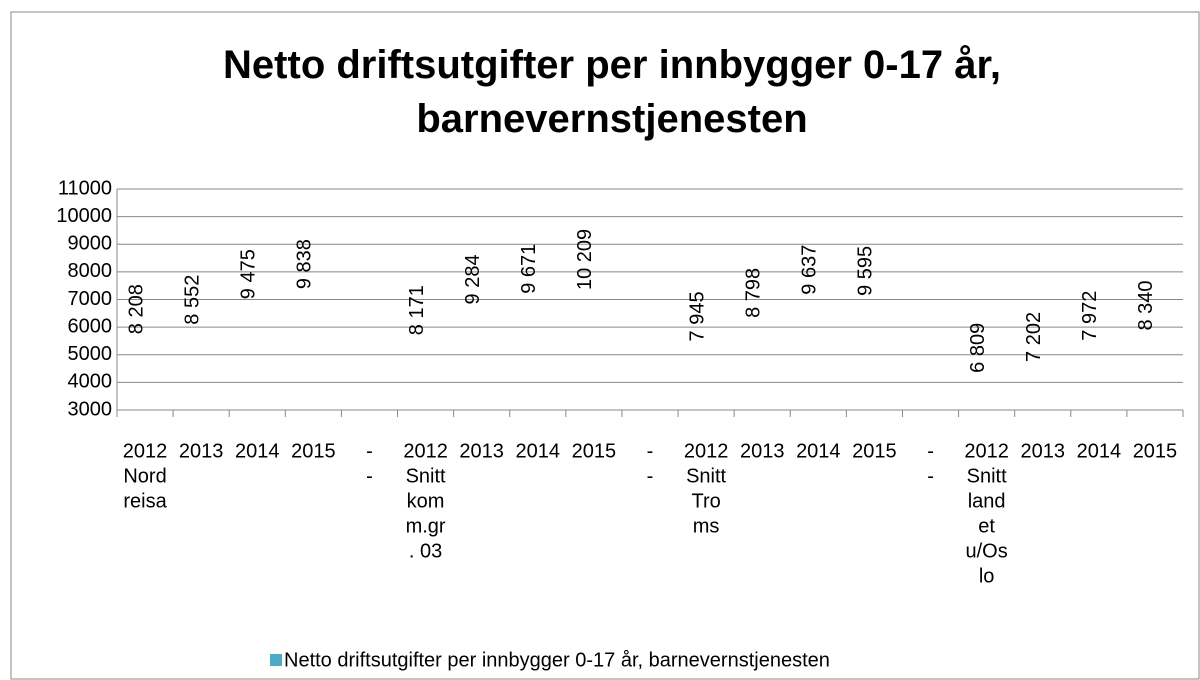 Image resolution: width=1200 pixels, height=680 pixels. Describe the element at coordinates (90, 409) in the screenshot. I see `y-tick-label: 3000` at that location.